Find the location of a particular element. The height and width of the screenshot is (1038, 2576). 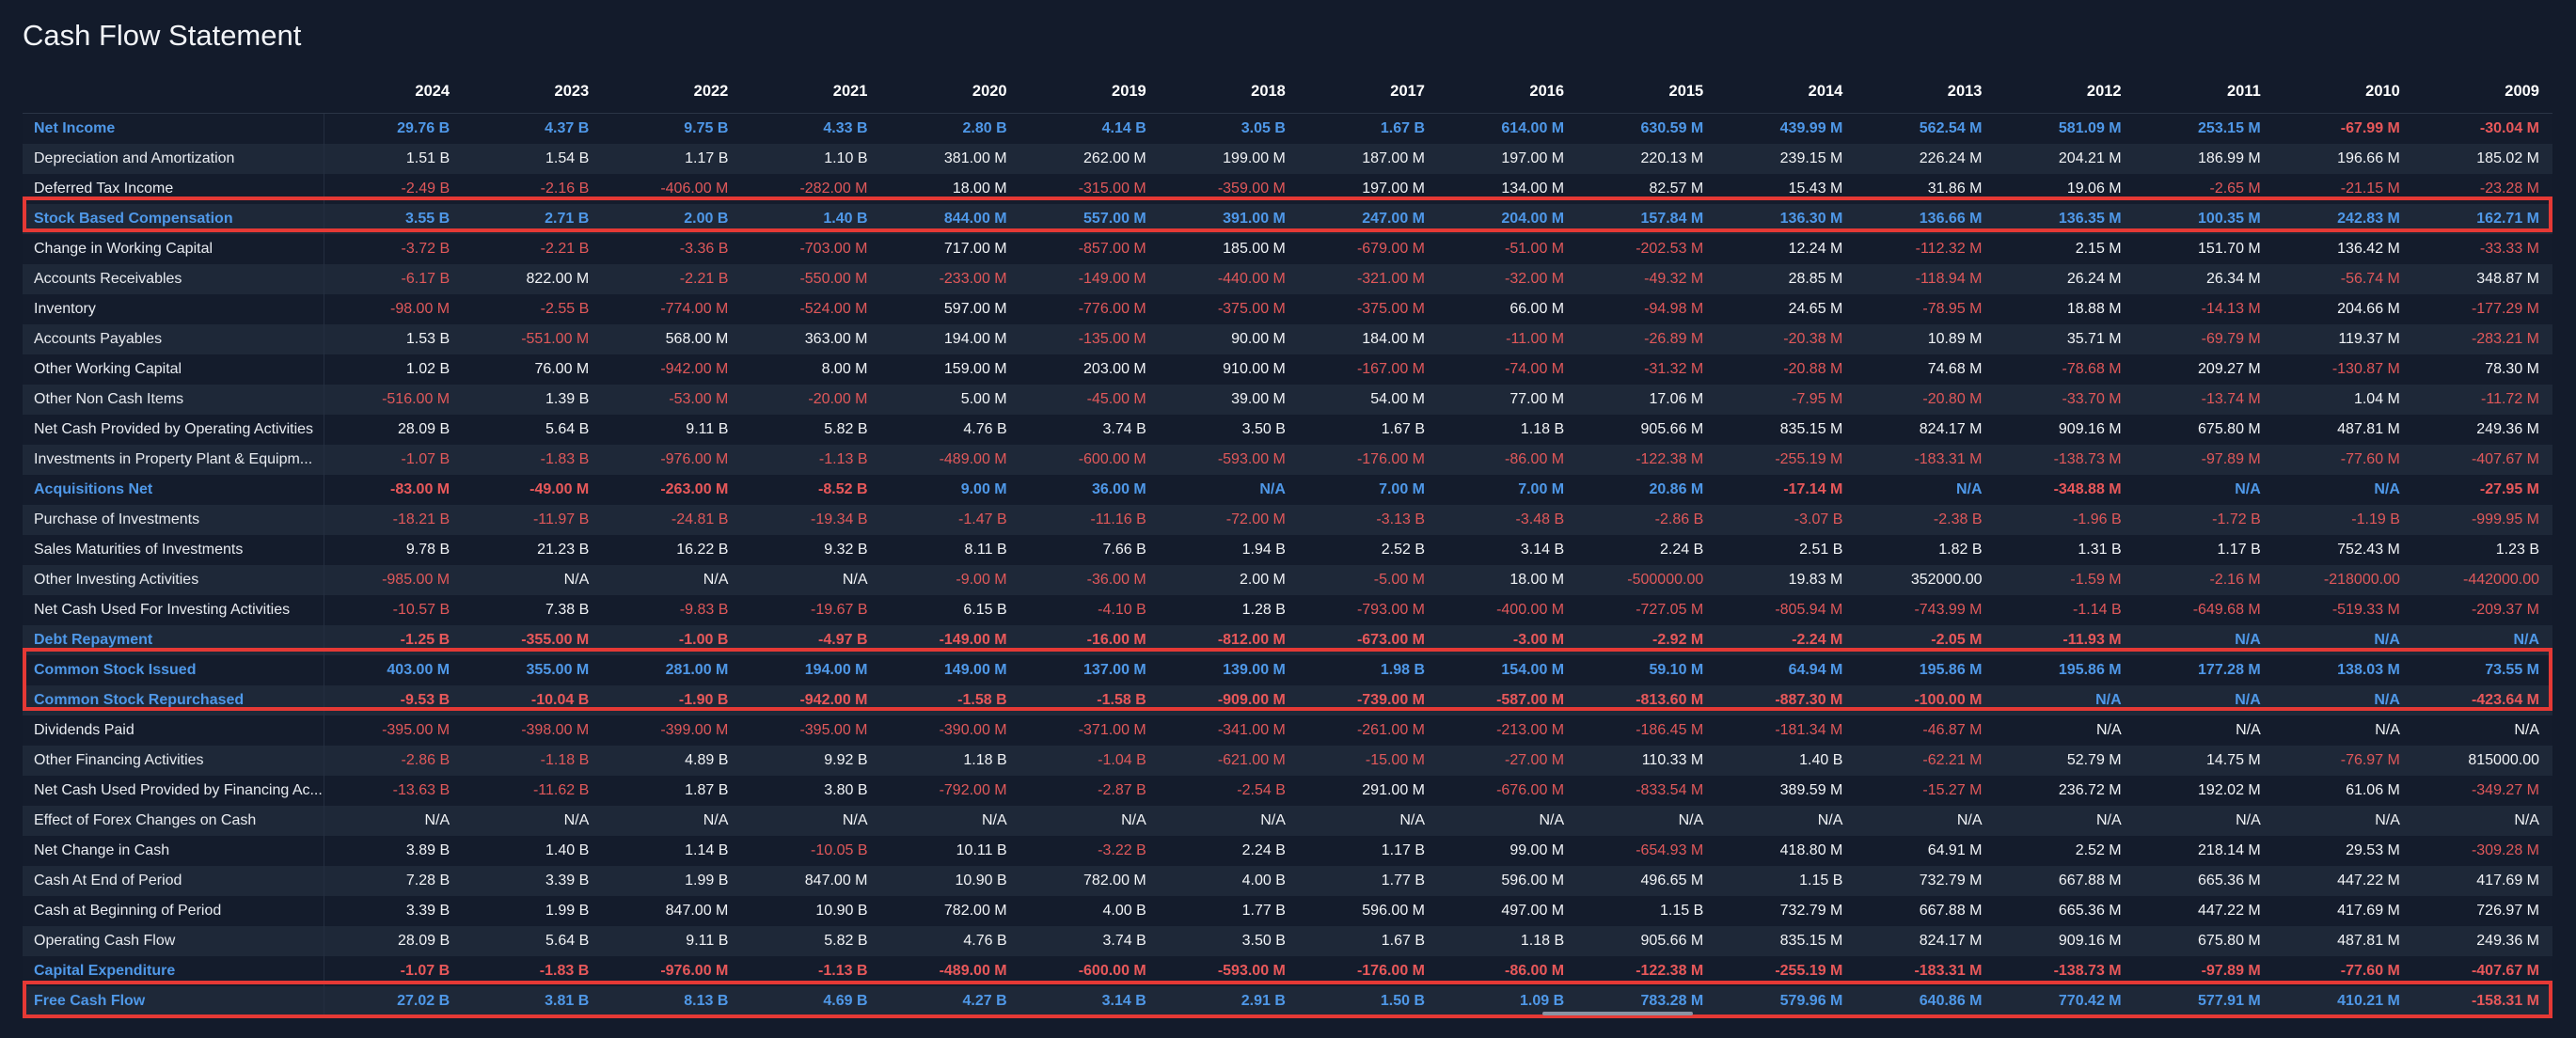

header-year-2013: 2013 is located at coordinates (1926, 92).